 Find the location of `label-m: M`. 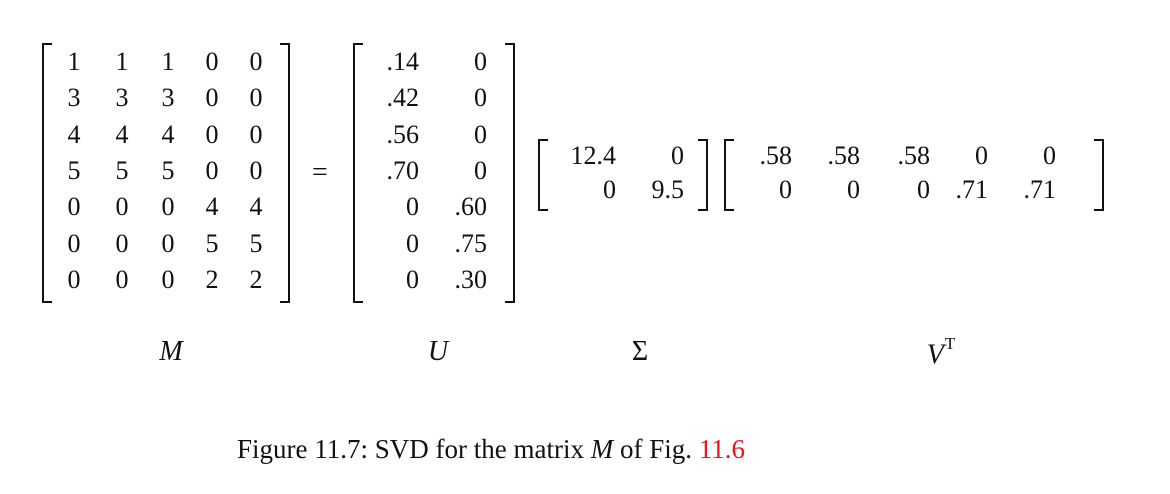

label-m: M is located at coordinates (171, 351).